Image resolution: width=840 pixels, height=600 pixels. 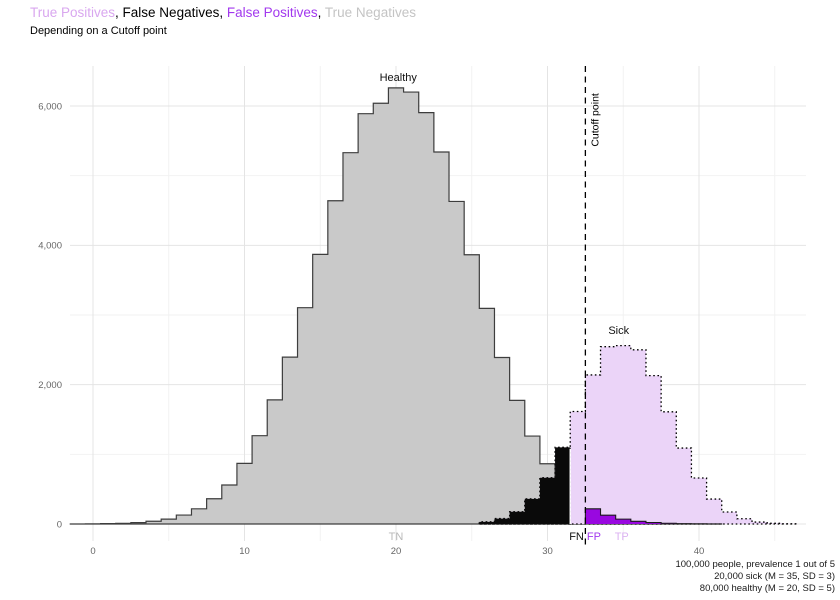 I want to click on title-segment: True Negatives, so click(x=370, y=12).